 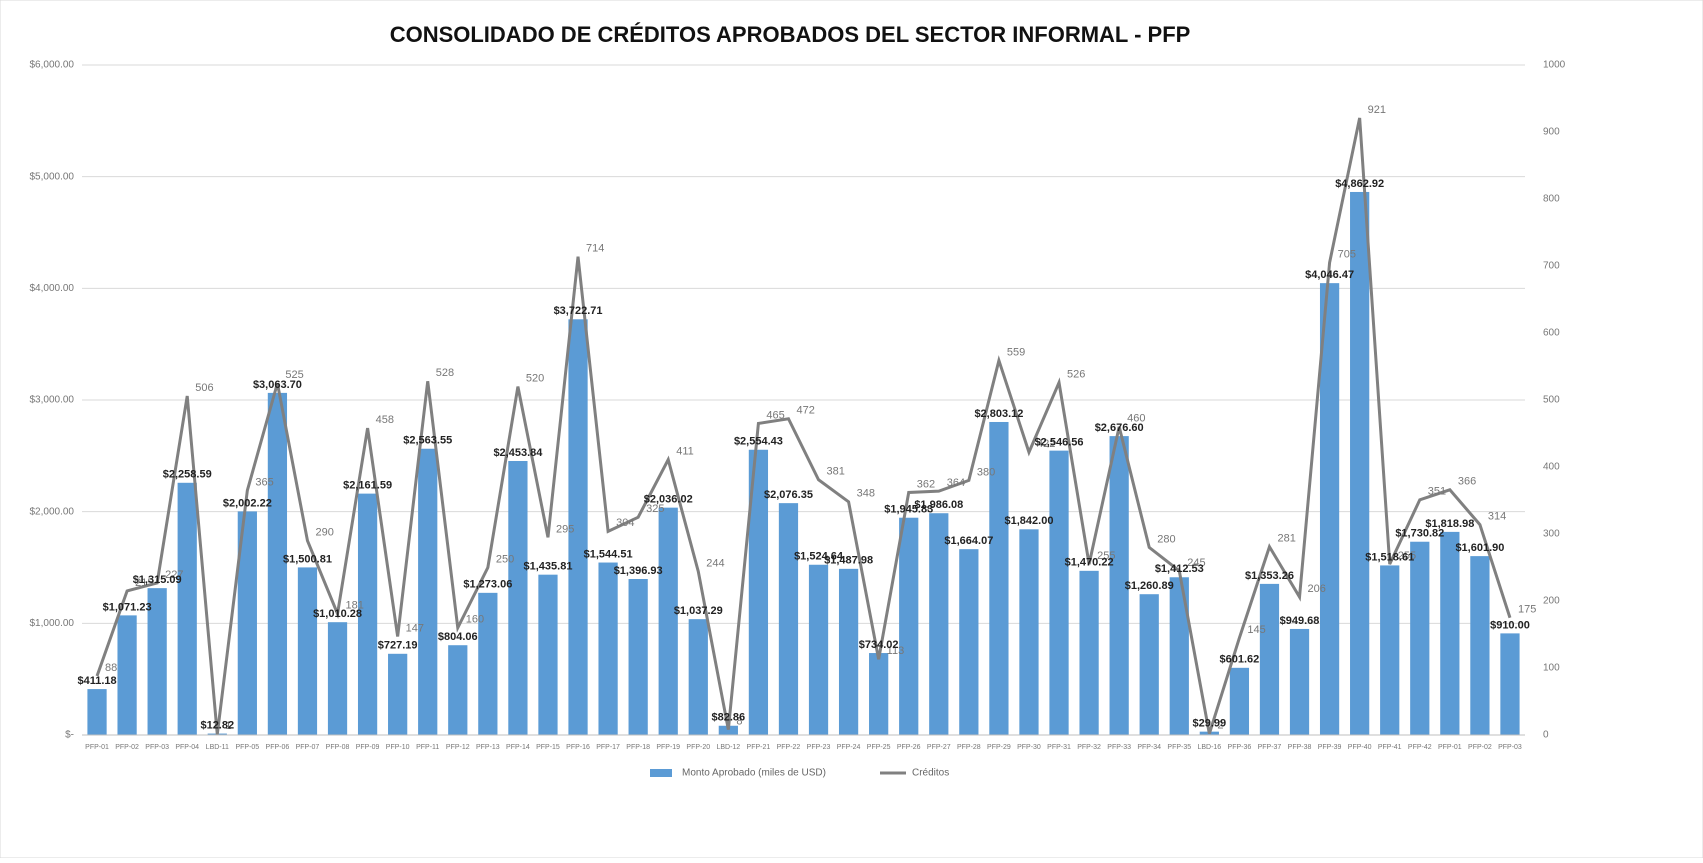 I want to click on x-tick-label: PFP-39, so click(x=1330, y=747).